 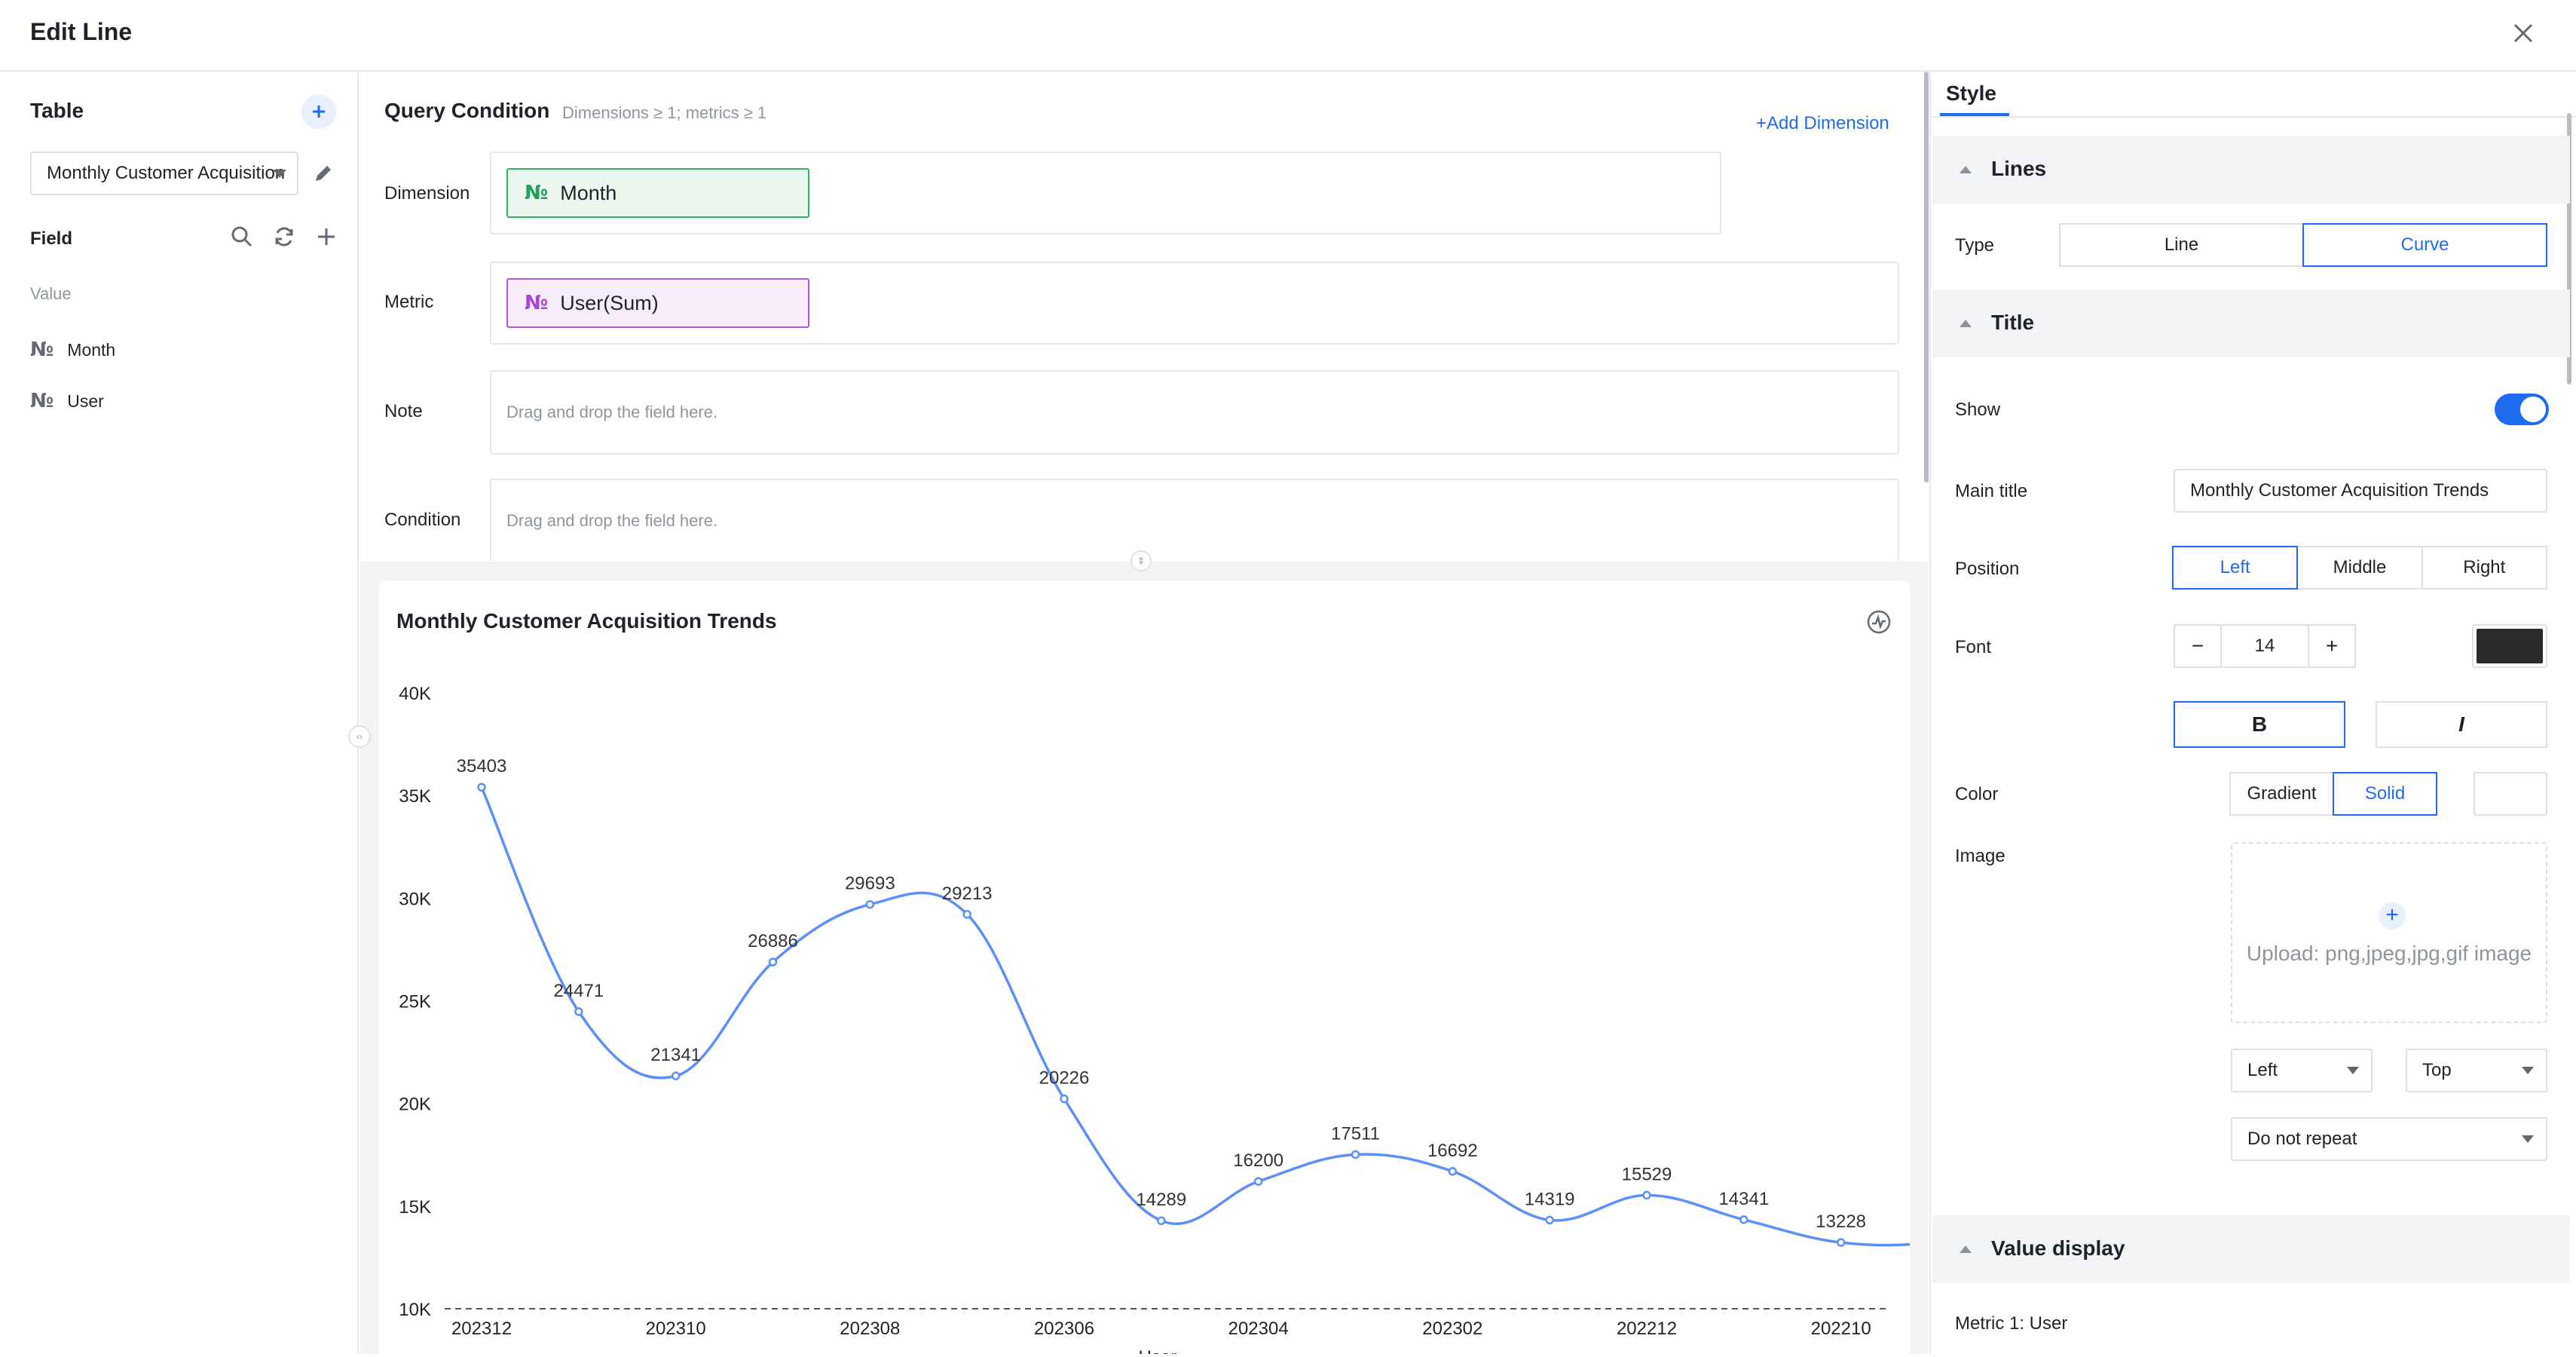 I want to click on y-tick-label: 20K, so click(x=415, y=1105).